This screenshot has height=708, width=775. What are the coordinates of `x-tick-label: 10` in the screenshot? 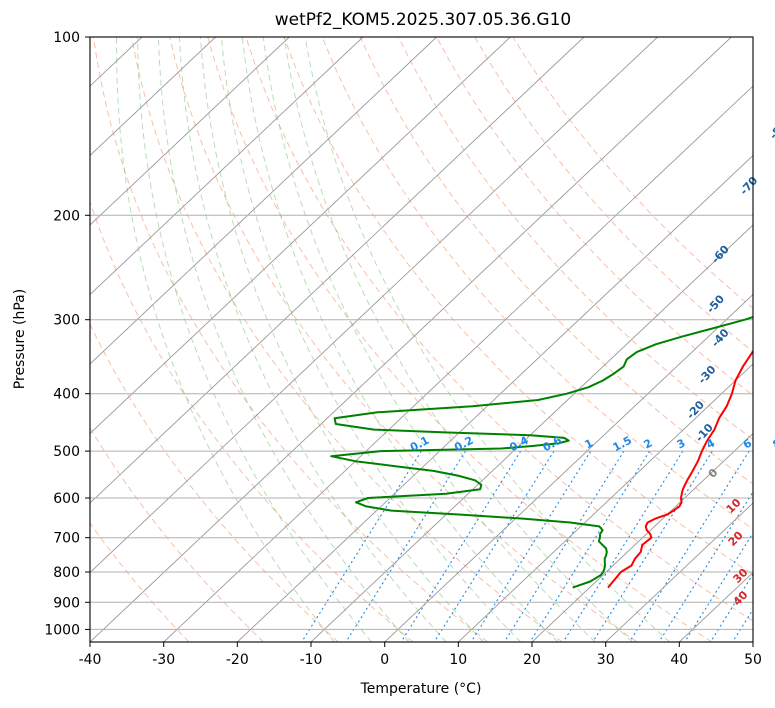 It's located at (458, 660).